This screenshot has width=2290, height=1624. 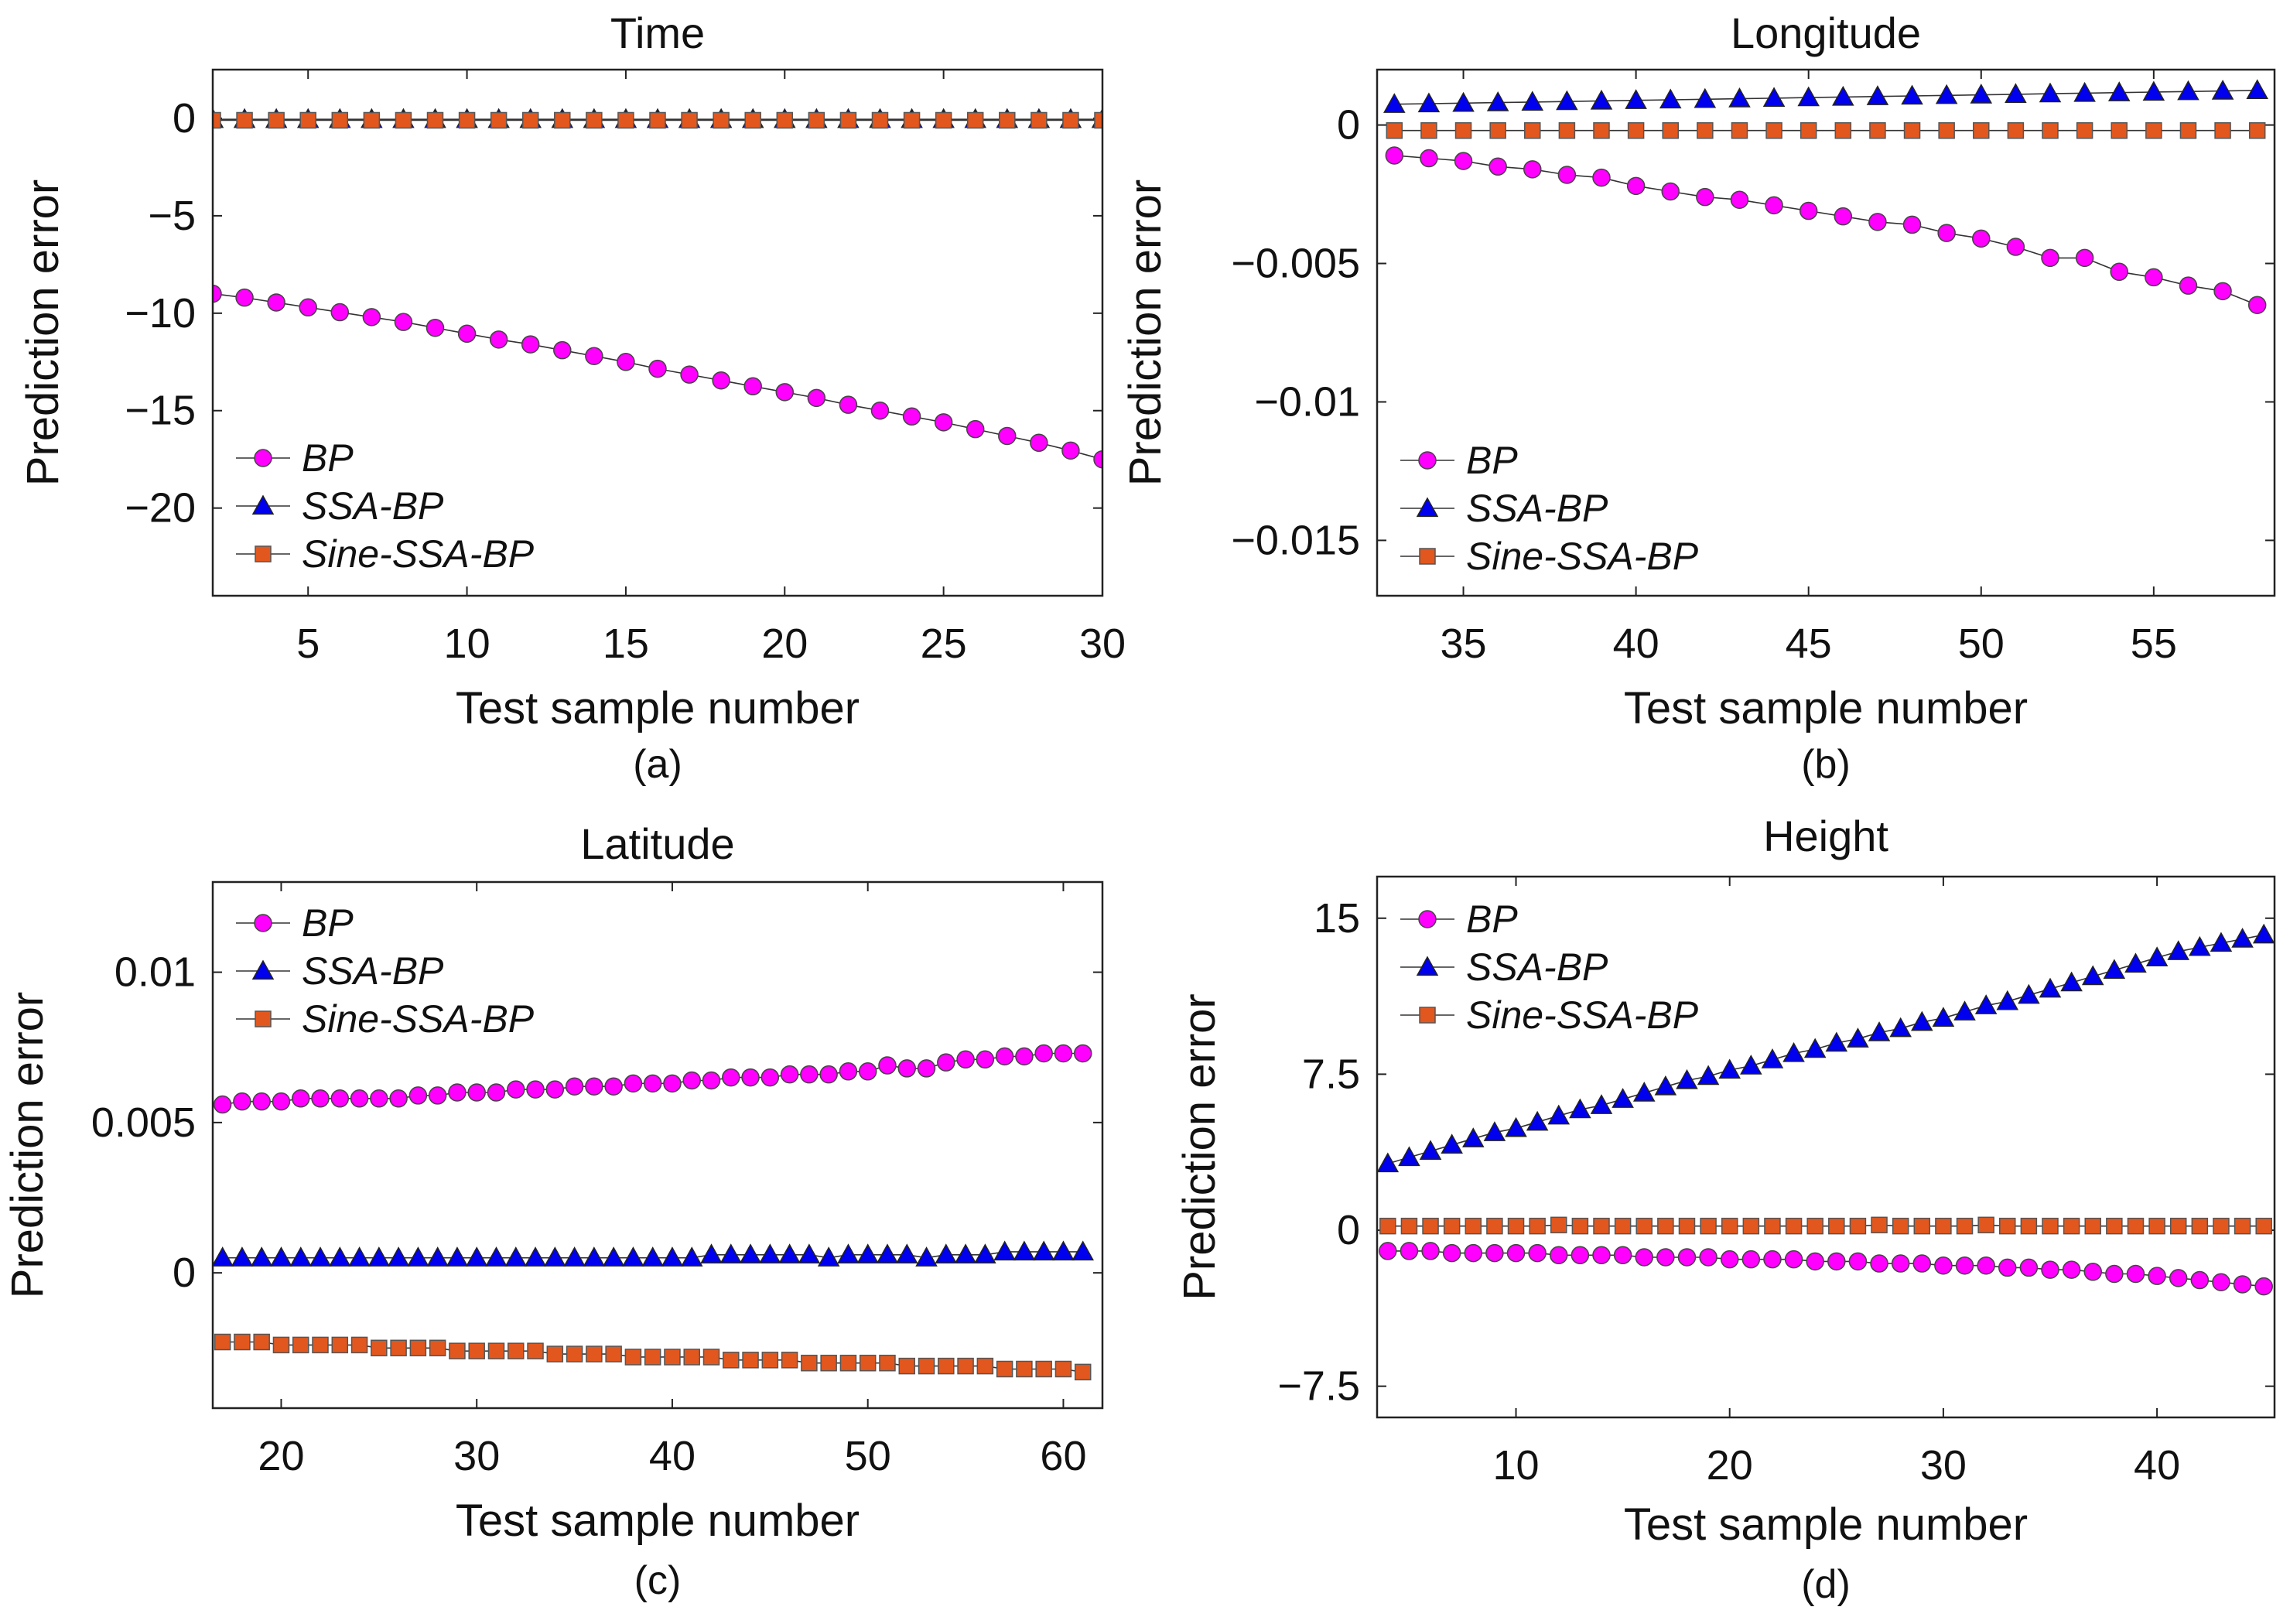 What do you see at coordinates (1826, 1048) in the screenshot?
I see `series-ssa-bp` at bounding box center [1826, 1048].